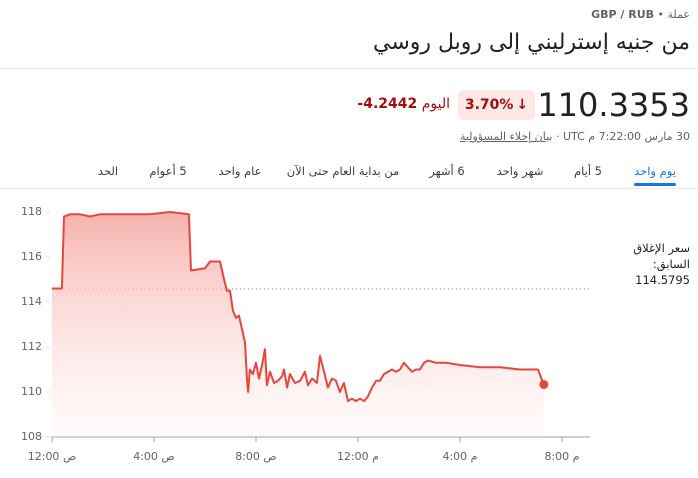  Describe the element at coordinates (154, 456) in the screenshot. I see `x-tick-label: 4:00 ص` at that location.